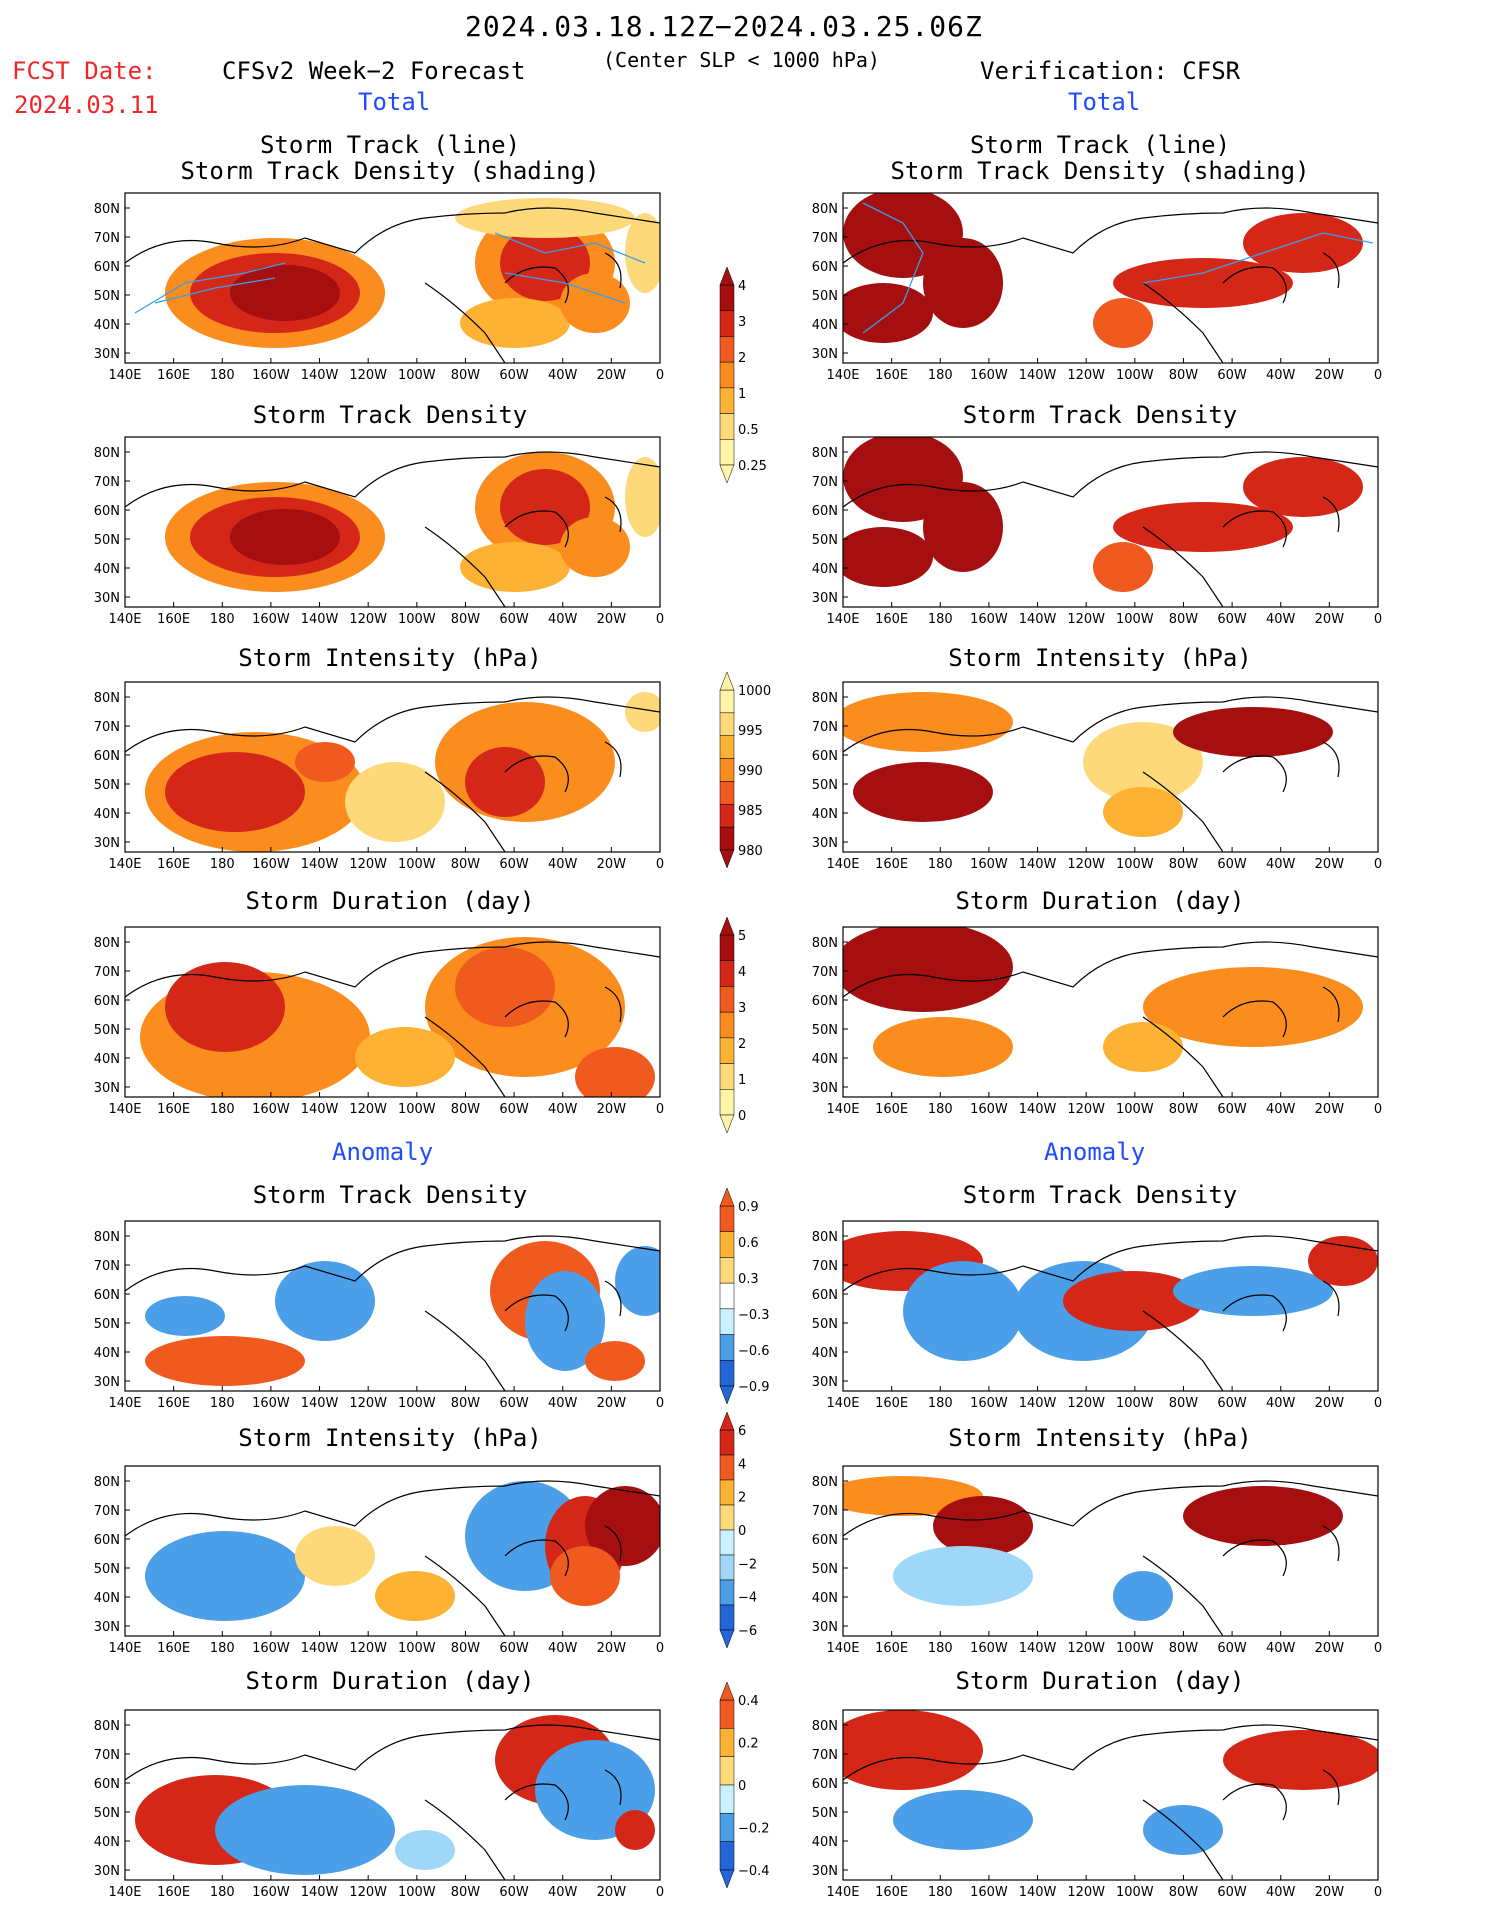  What do you see at coordinates (741, 60) in the screenshot?
I see `slp-subtitle: (Center SLP < 1000 hPa)` at bounding box center [741, 60].